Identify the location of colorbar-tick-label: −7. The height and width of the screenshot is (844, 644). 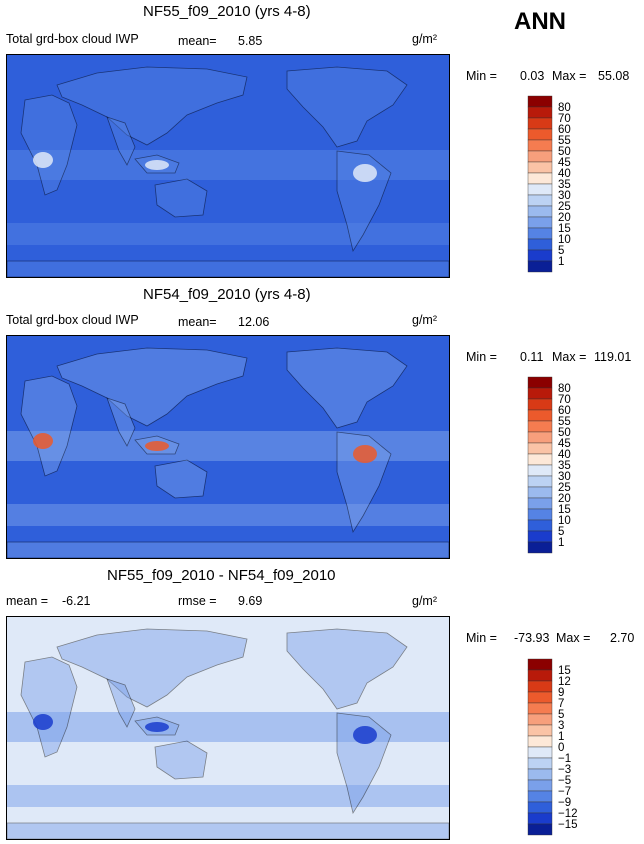
(564, 792).